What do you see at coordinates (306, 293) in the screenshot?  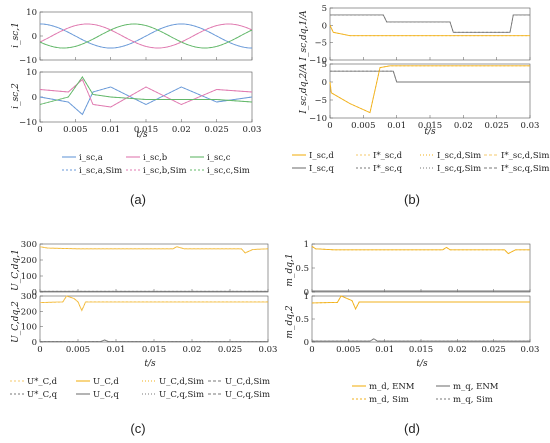 I see `panel-d-top-ytick-label: 0` at bounding box center [306, 293].